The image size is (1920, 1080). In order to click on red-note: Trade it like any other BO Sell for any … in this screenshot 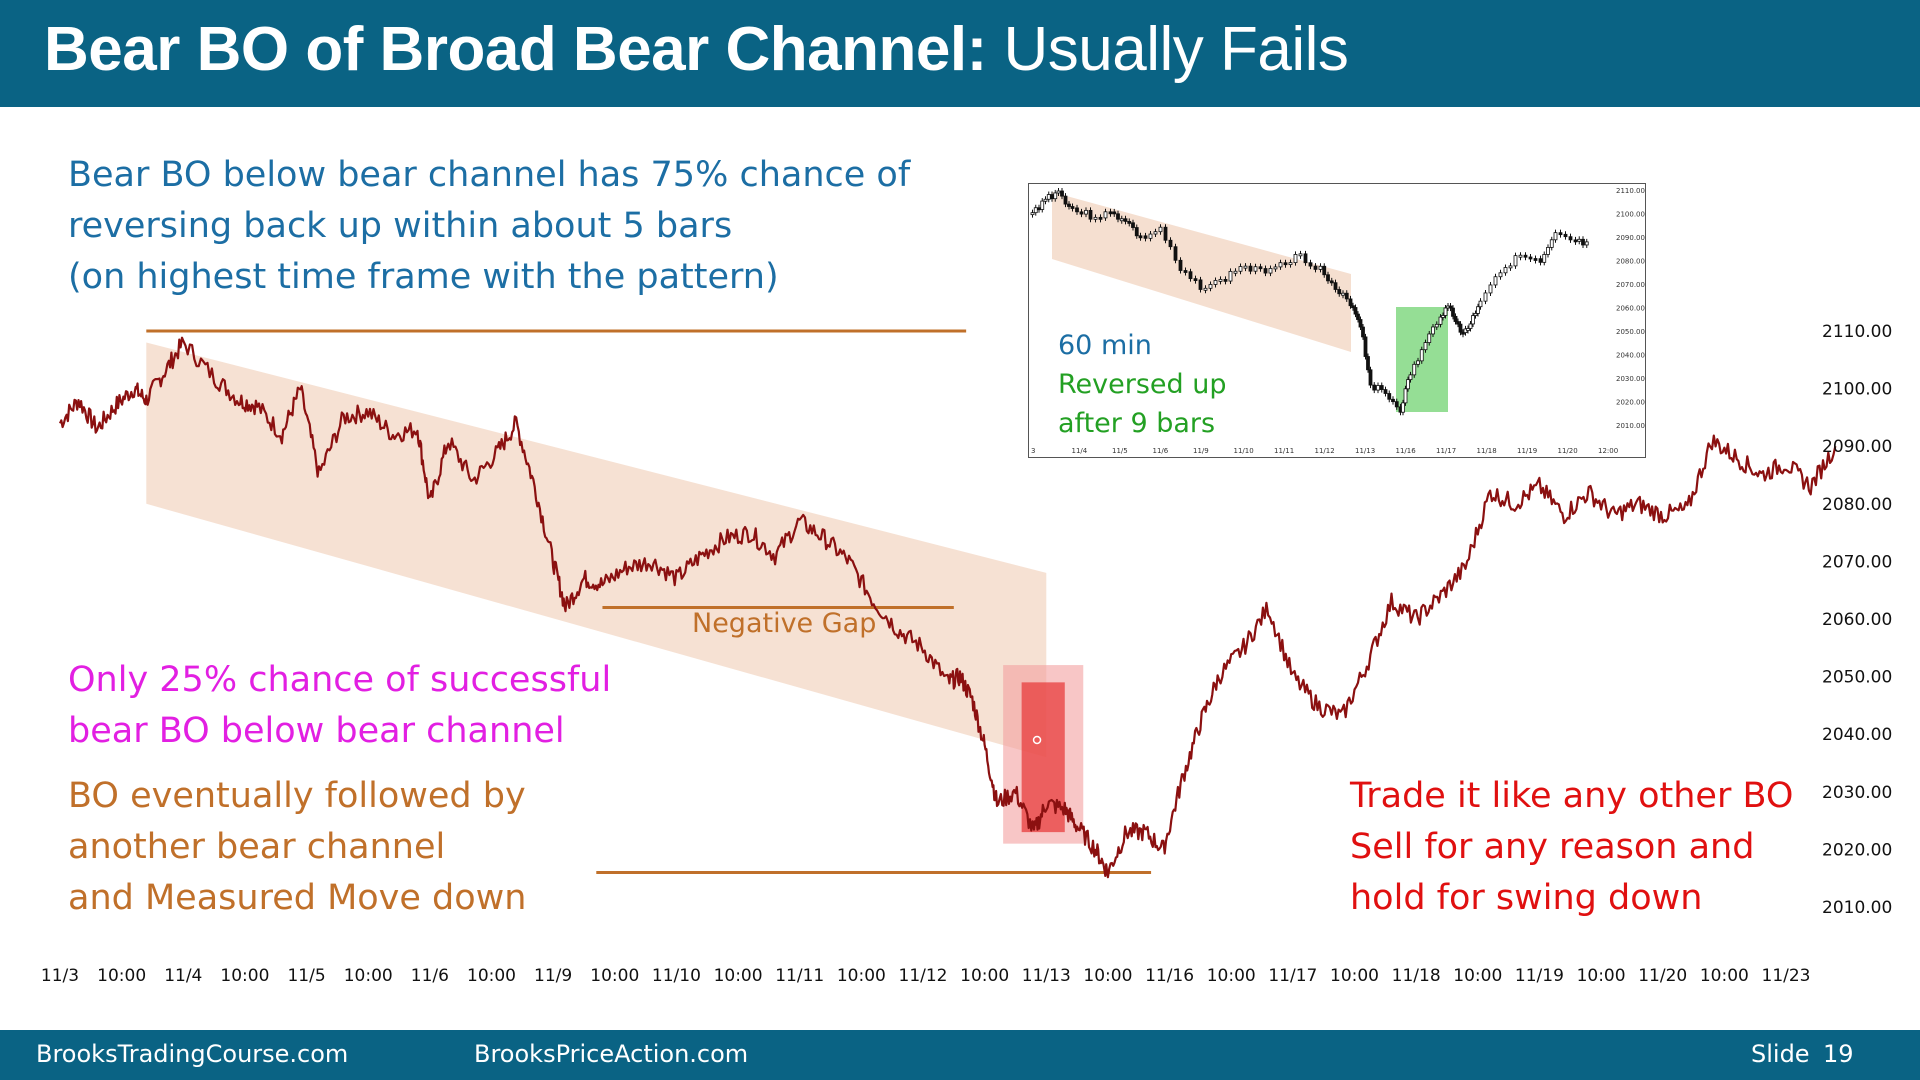, I will do `click(1571, 847)`.